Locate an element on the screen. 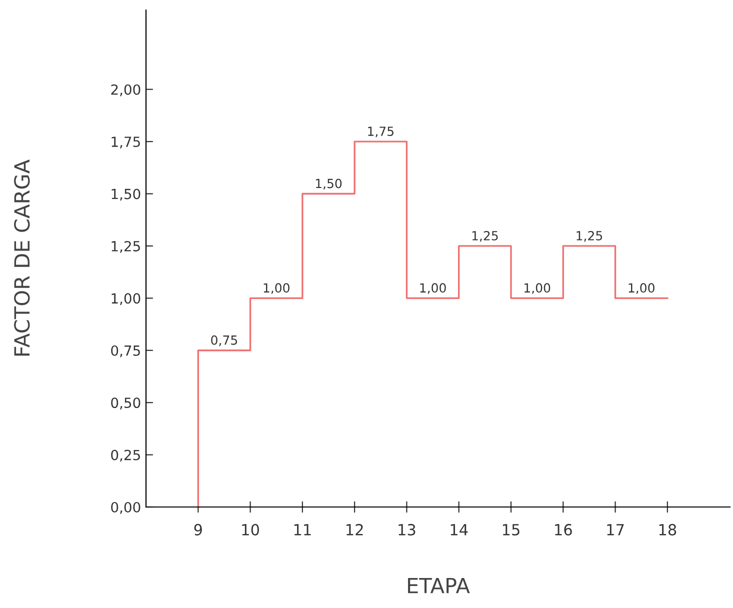 This screenshot has height=608, width=733. y-tick-label: 0,75 is located at coordinates (125, 351).